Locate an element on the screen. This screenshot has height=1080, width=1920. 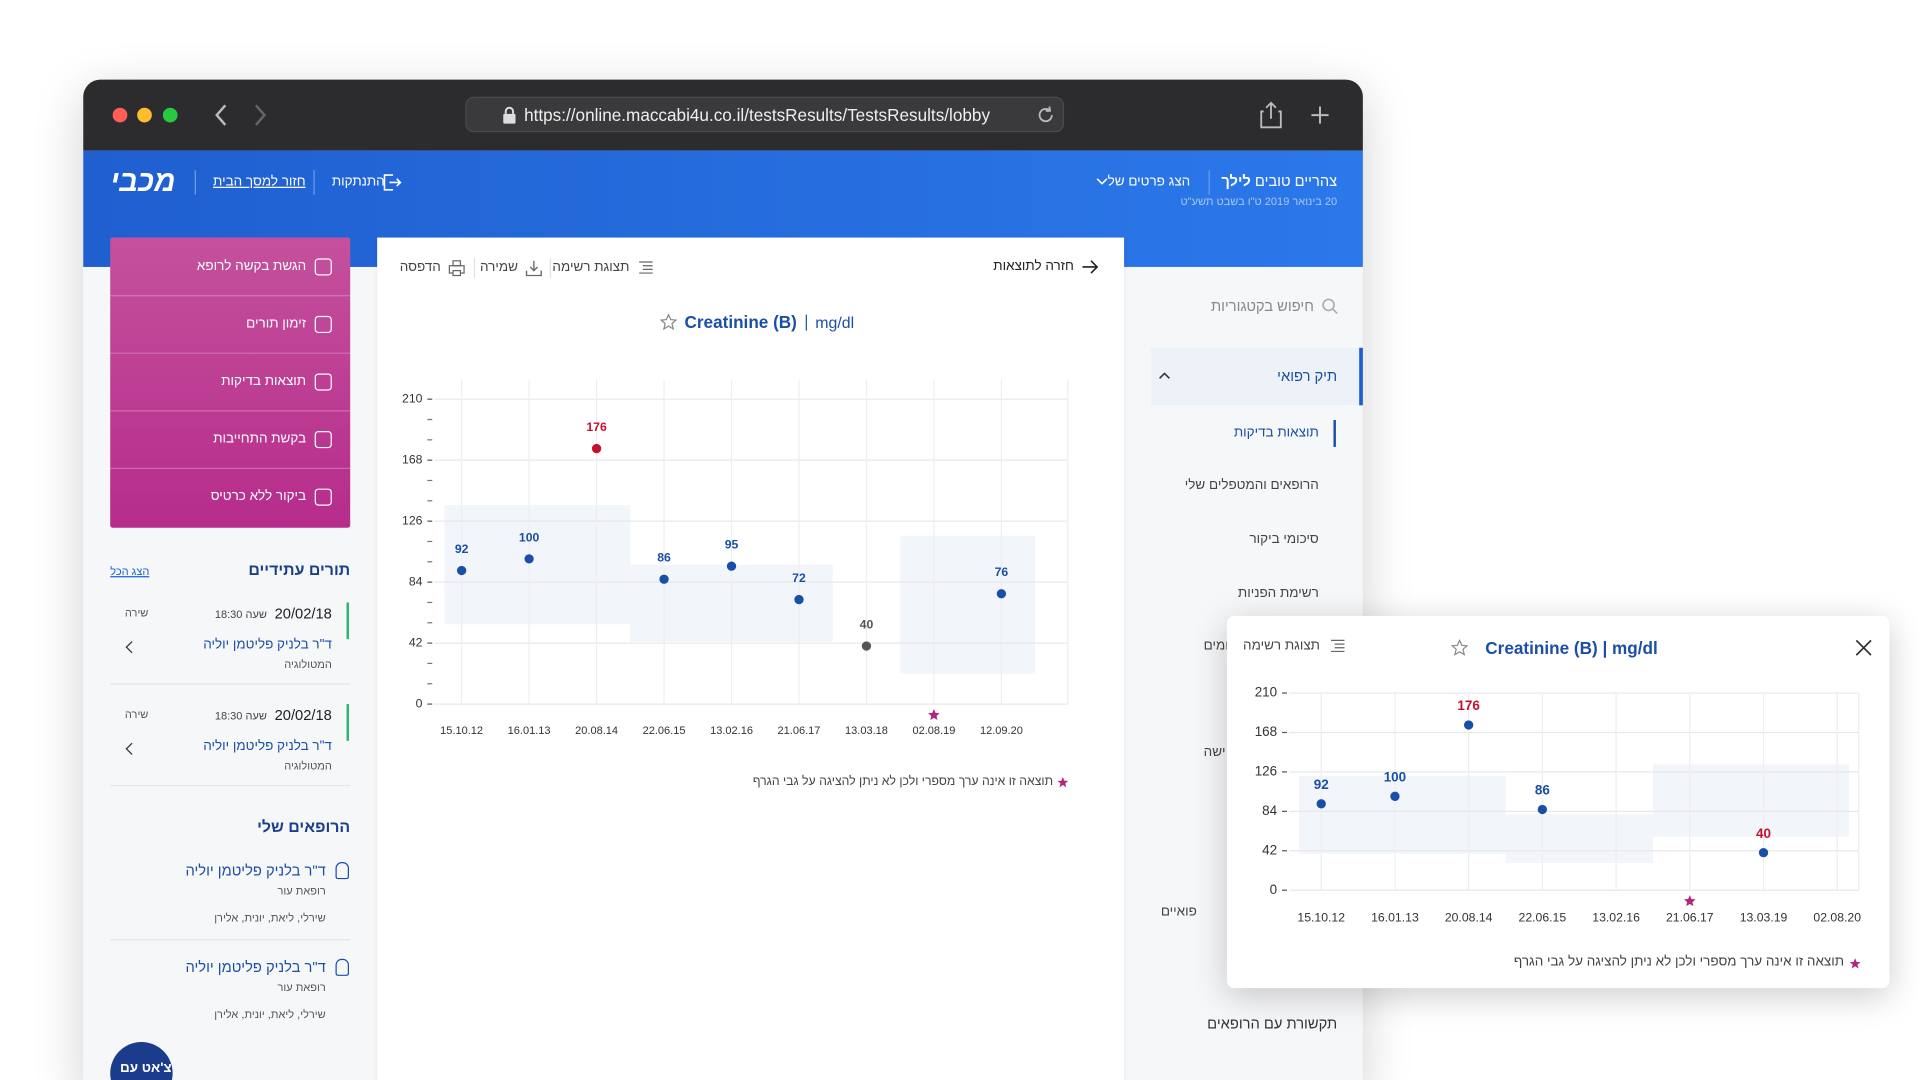
menu-item: תוצאות בדיקות is located at coordinates (1276, 433).